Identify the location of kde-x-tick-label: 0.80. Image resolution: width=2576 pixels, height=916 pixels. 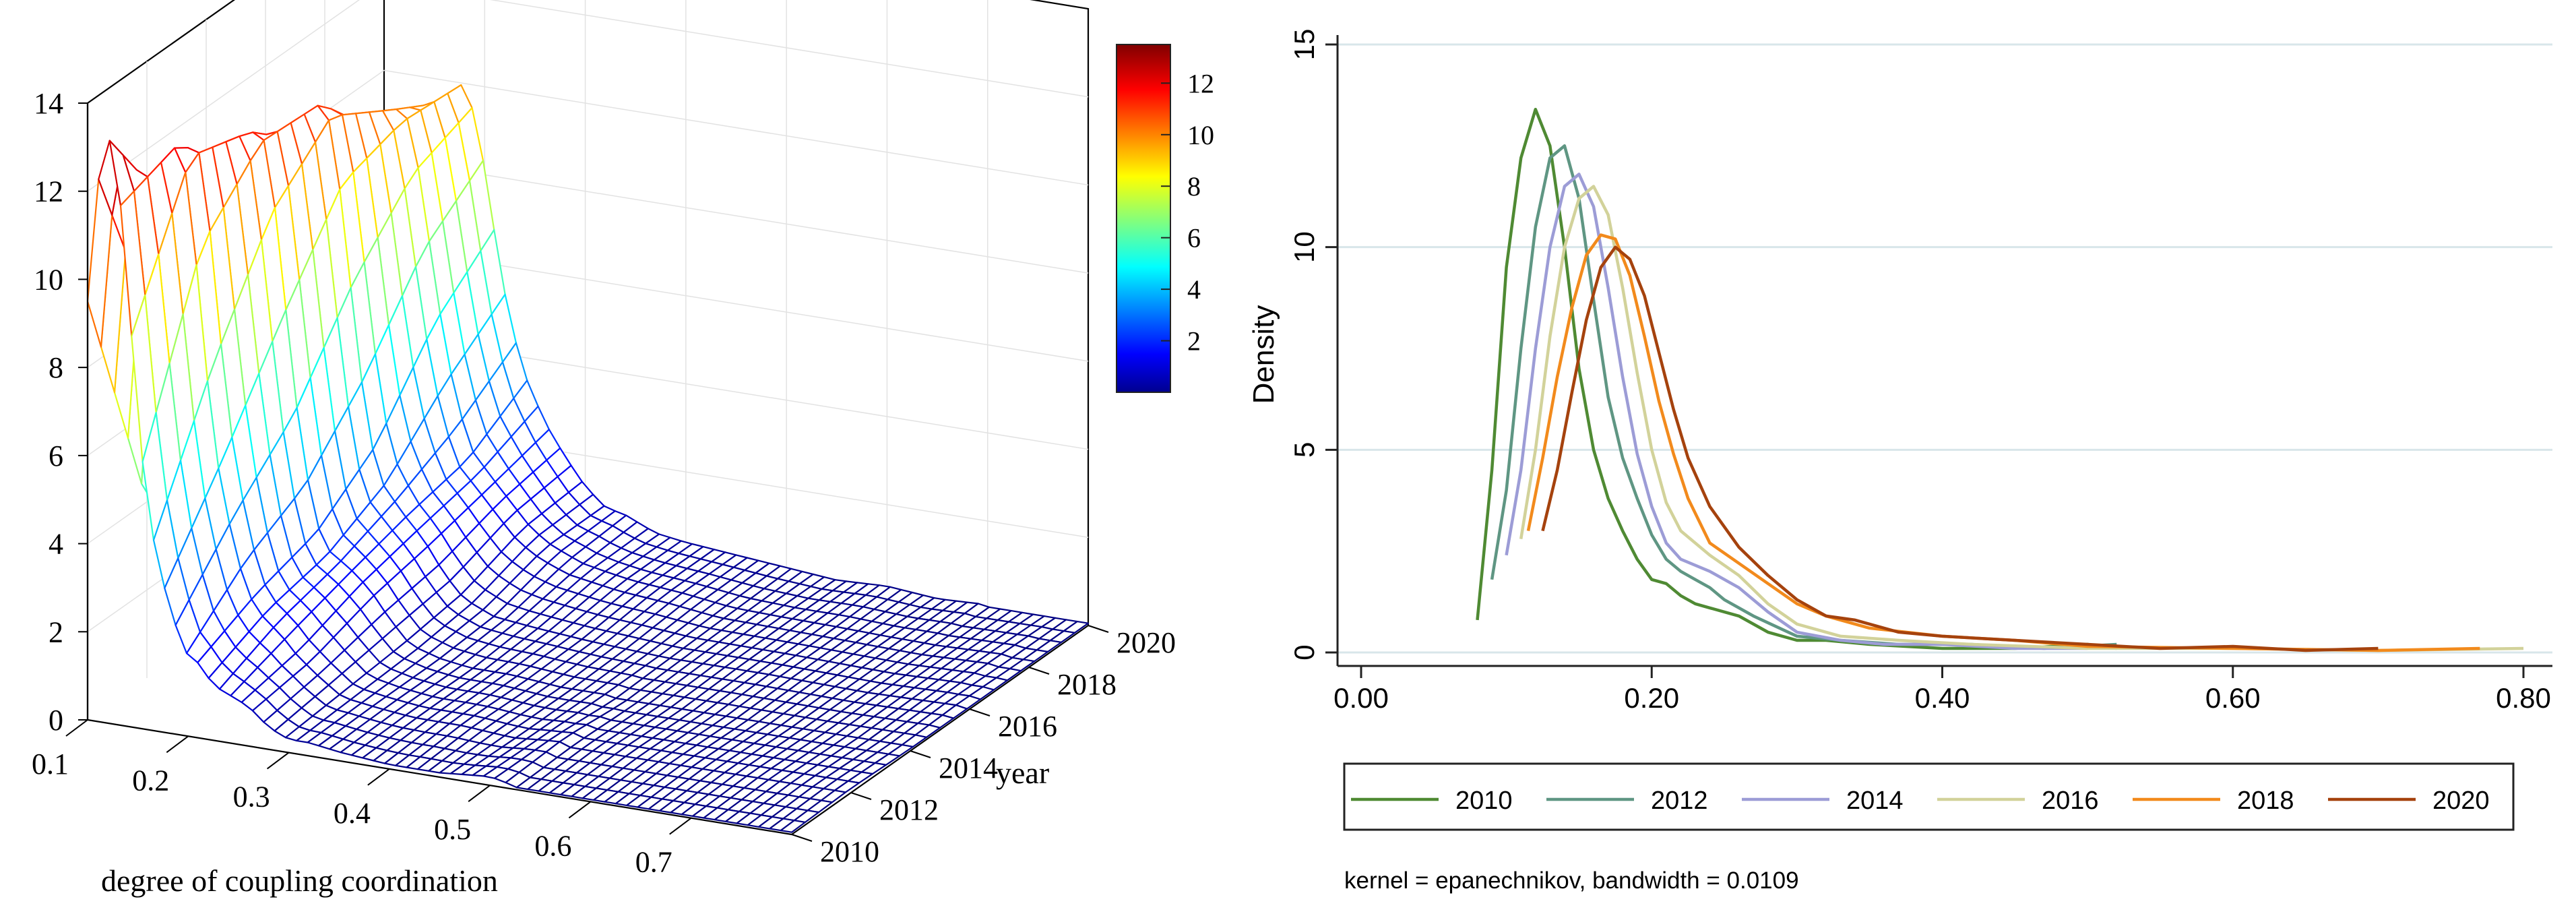
(2523, 698).